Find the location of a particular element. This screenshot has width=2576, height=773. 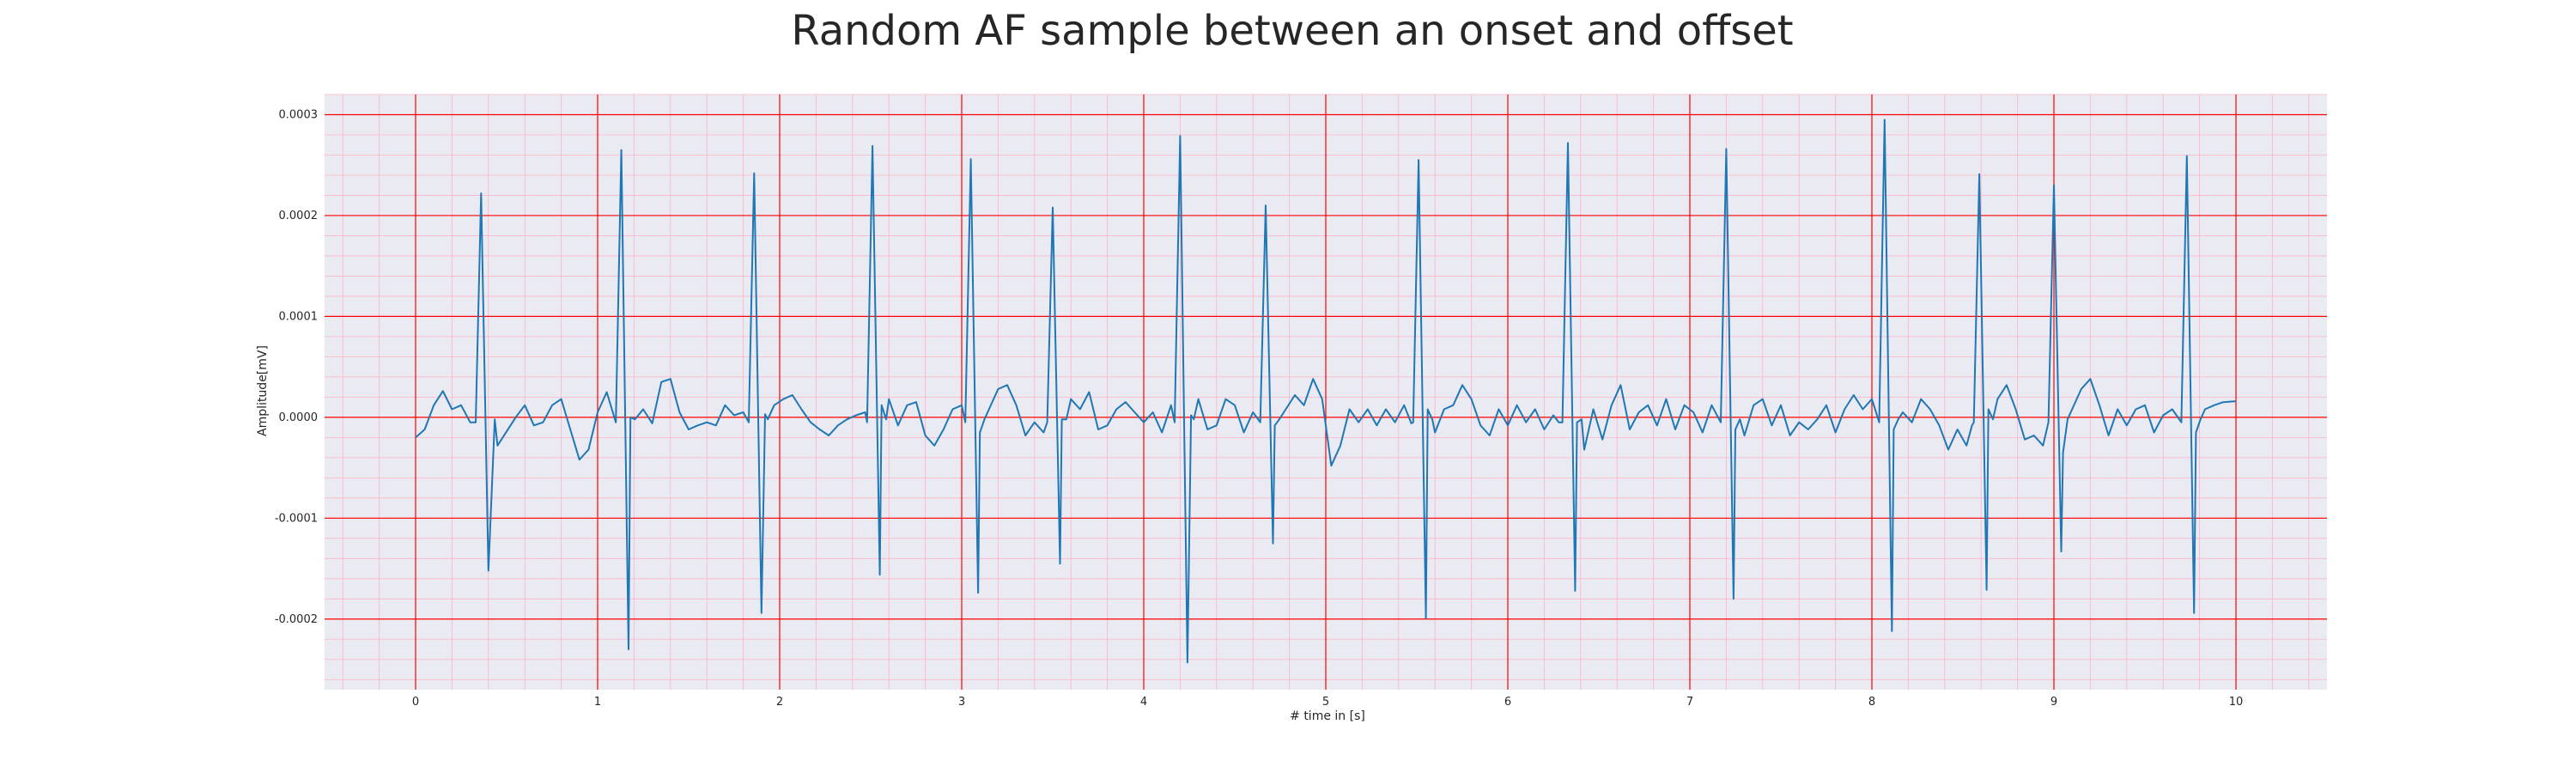

y-tick-label: 0.0003 is located at coordinates (299, 114).